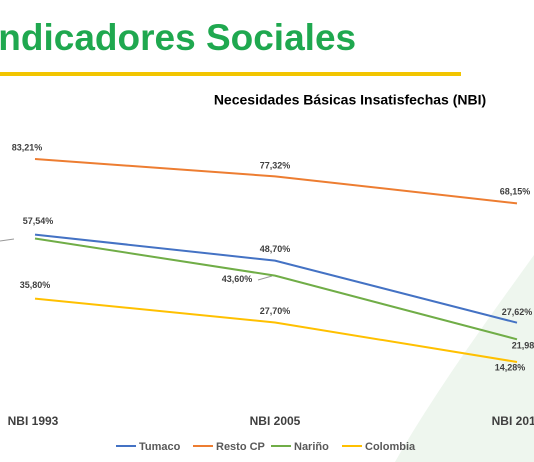  What do you see at coordinates (275, 166) in the screenshot?
I see `data-label: 77,32%` at bounding box center [275, 166].